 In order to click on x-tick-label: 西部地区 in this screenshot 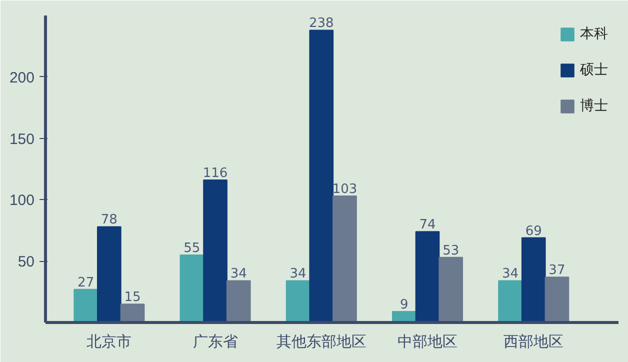, I will do `click(534, 342)`.